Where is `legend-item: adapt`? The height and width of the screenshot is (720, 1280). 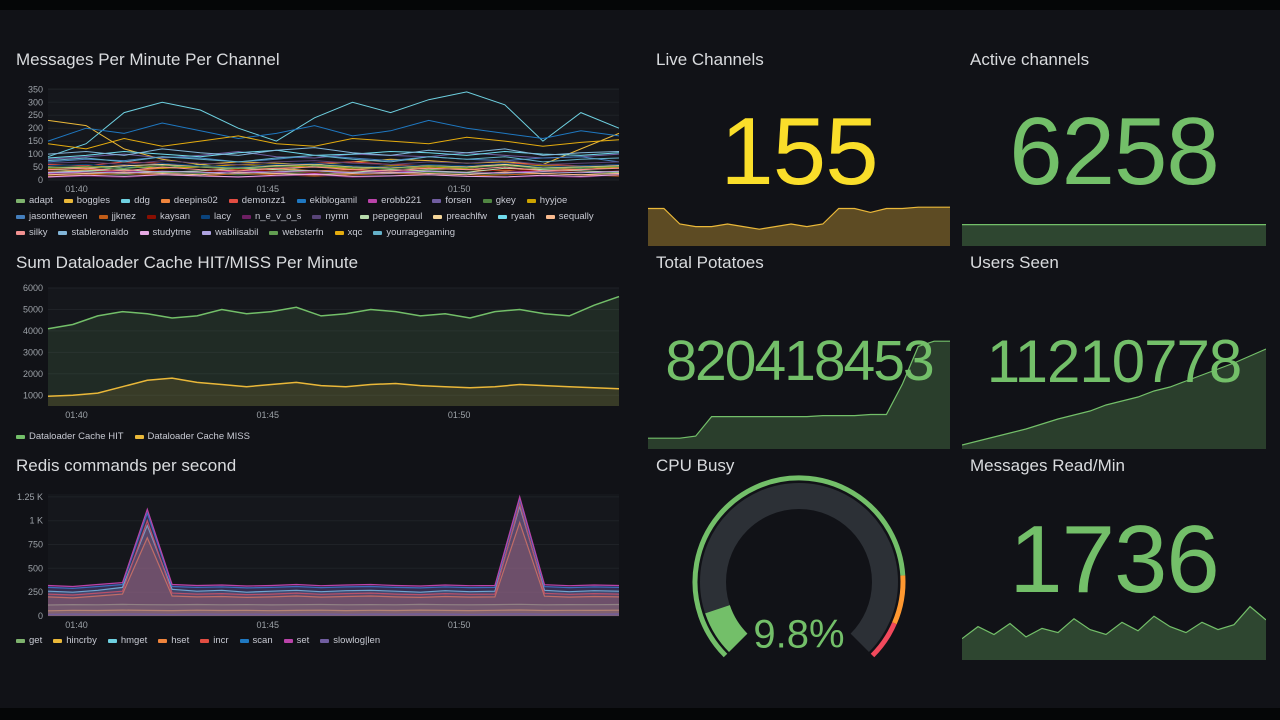 legend-item: adapt is located at coordinates (34, 200).